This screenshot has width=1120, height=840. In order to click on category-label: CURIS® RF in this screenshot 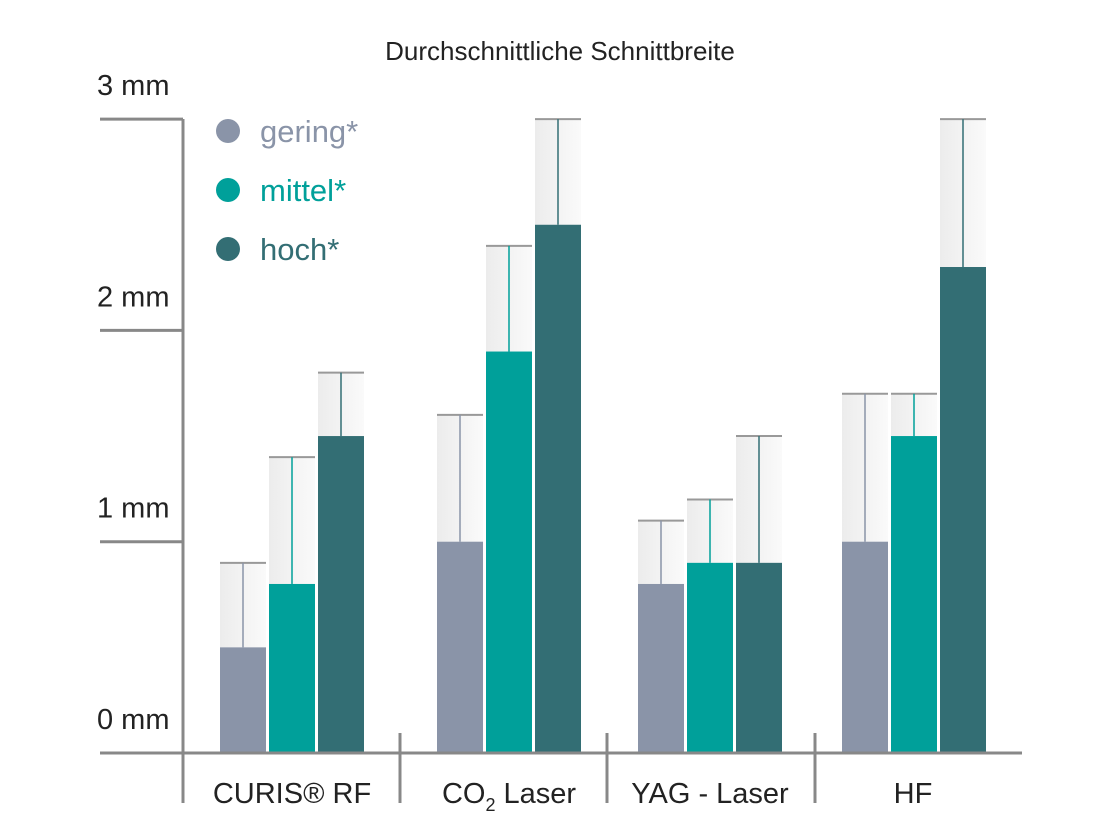, I will do `click(292, 794)`.